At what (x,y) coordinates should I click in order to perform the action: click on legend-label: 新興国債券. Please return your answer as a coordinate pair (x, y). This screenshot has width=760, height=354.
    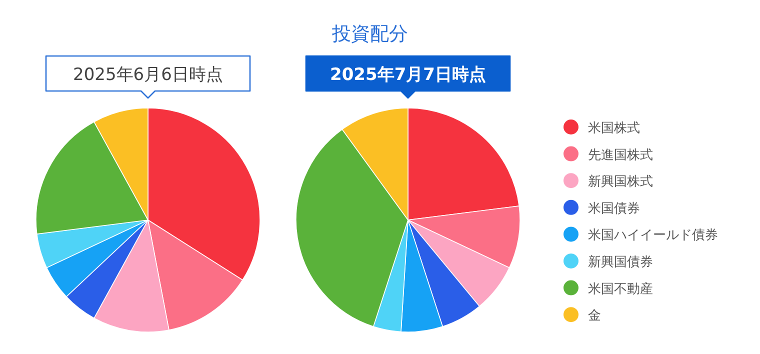
    Looking at the image, I should click on (620, 262).